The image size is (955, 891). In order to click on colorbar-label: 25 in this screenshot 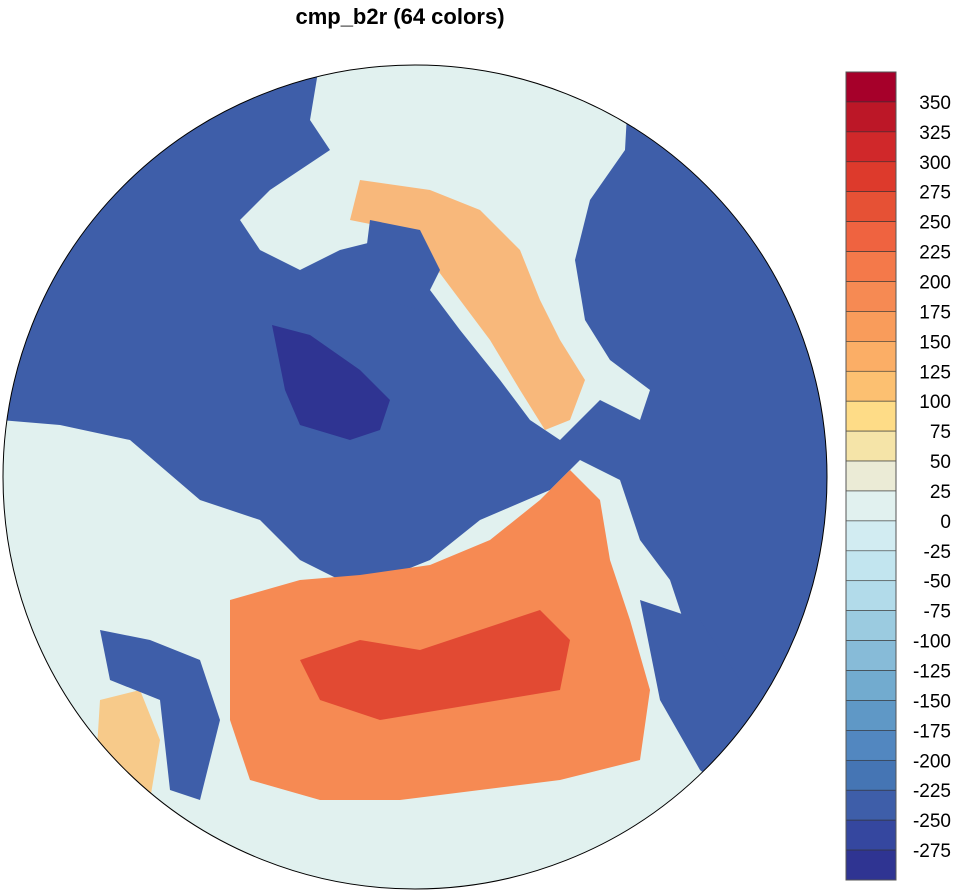, I will do `click(940, 492)`.